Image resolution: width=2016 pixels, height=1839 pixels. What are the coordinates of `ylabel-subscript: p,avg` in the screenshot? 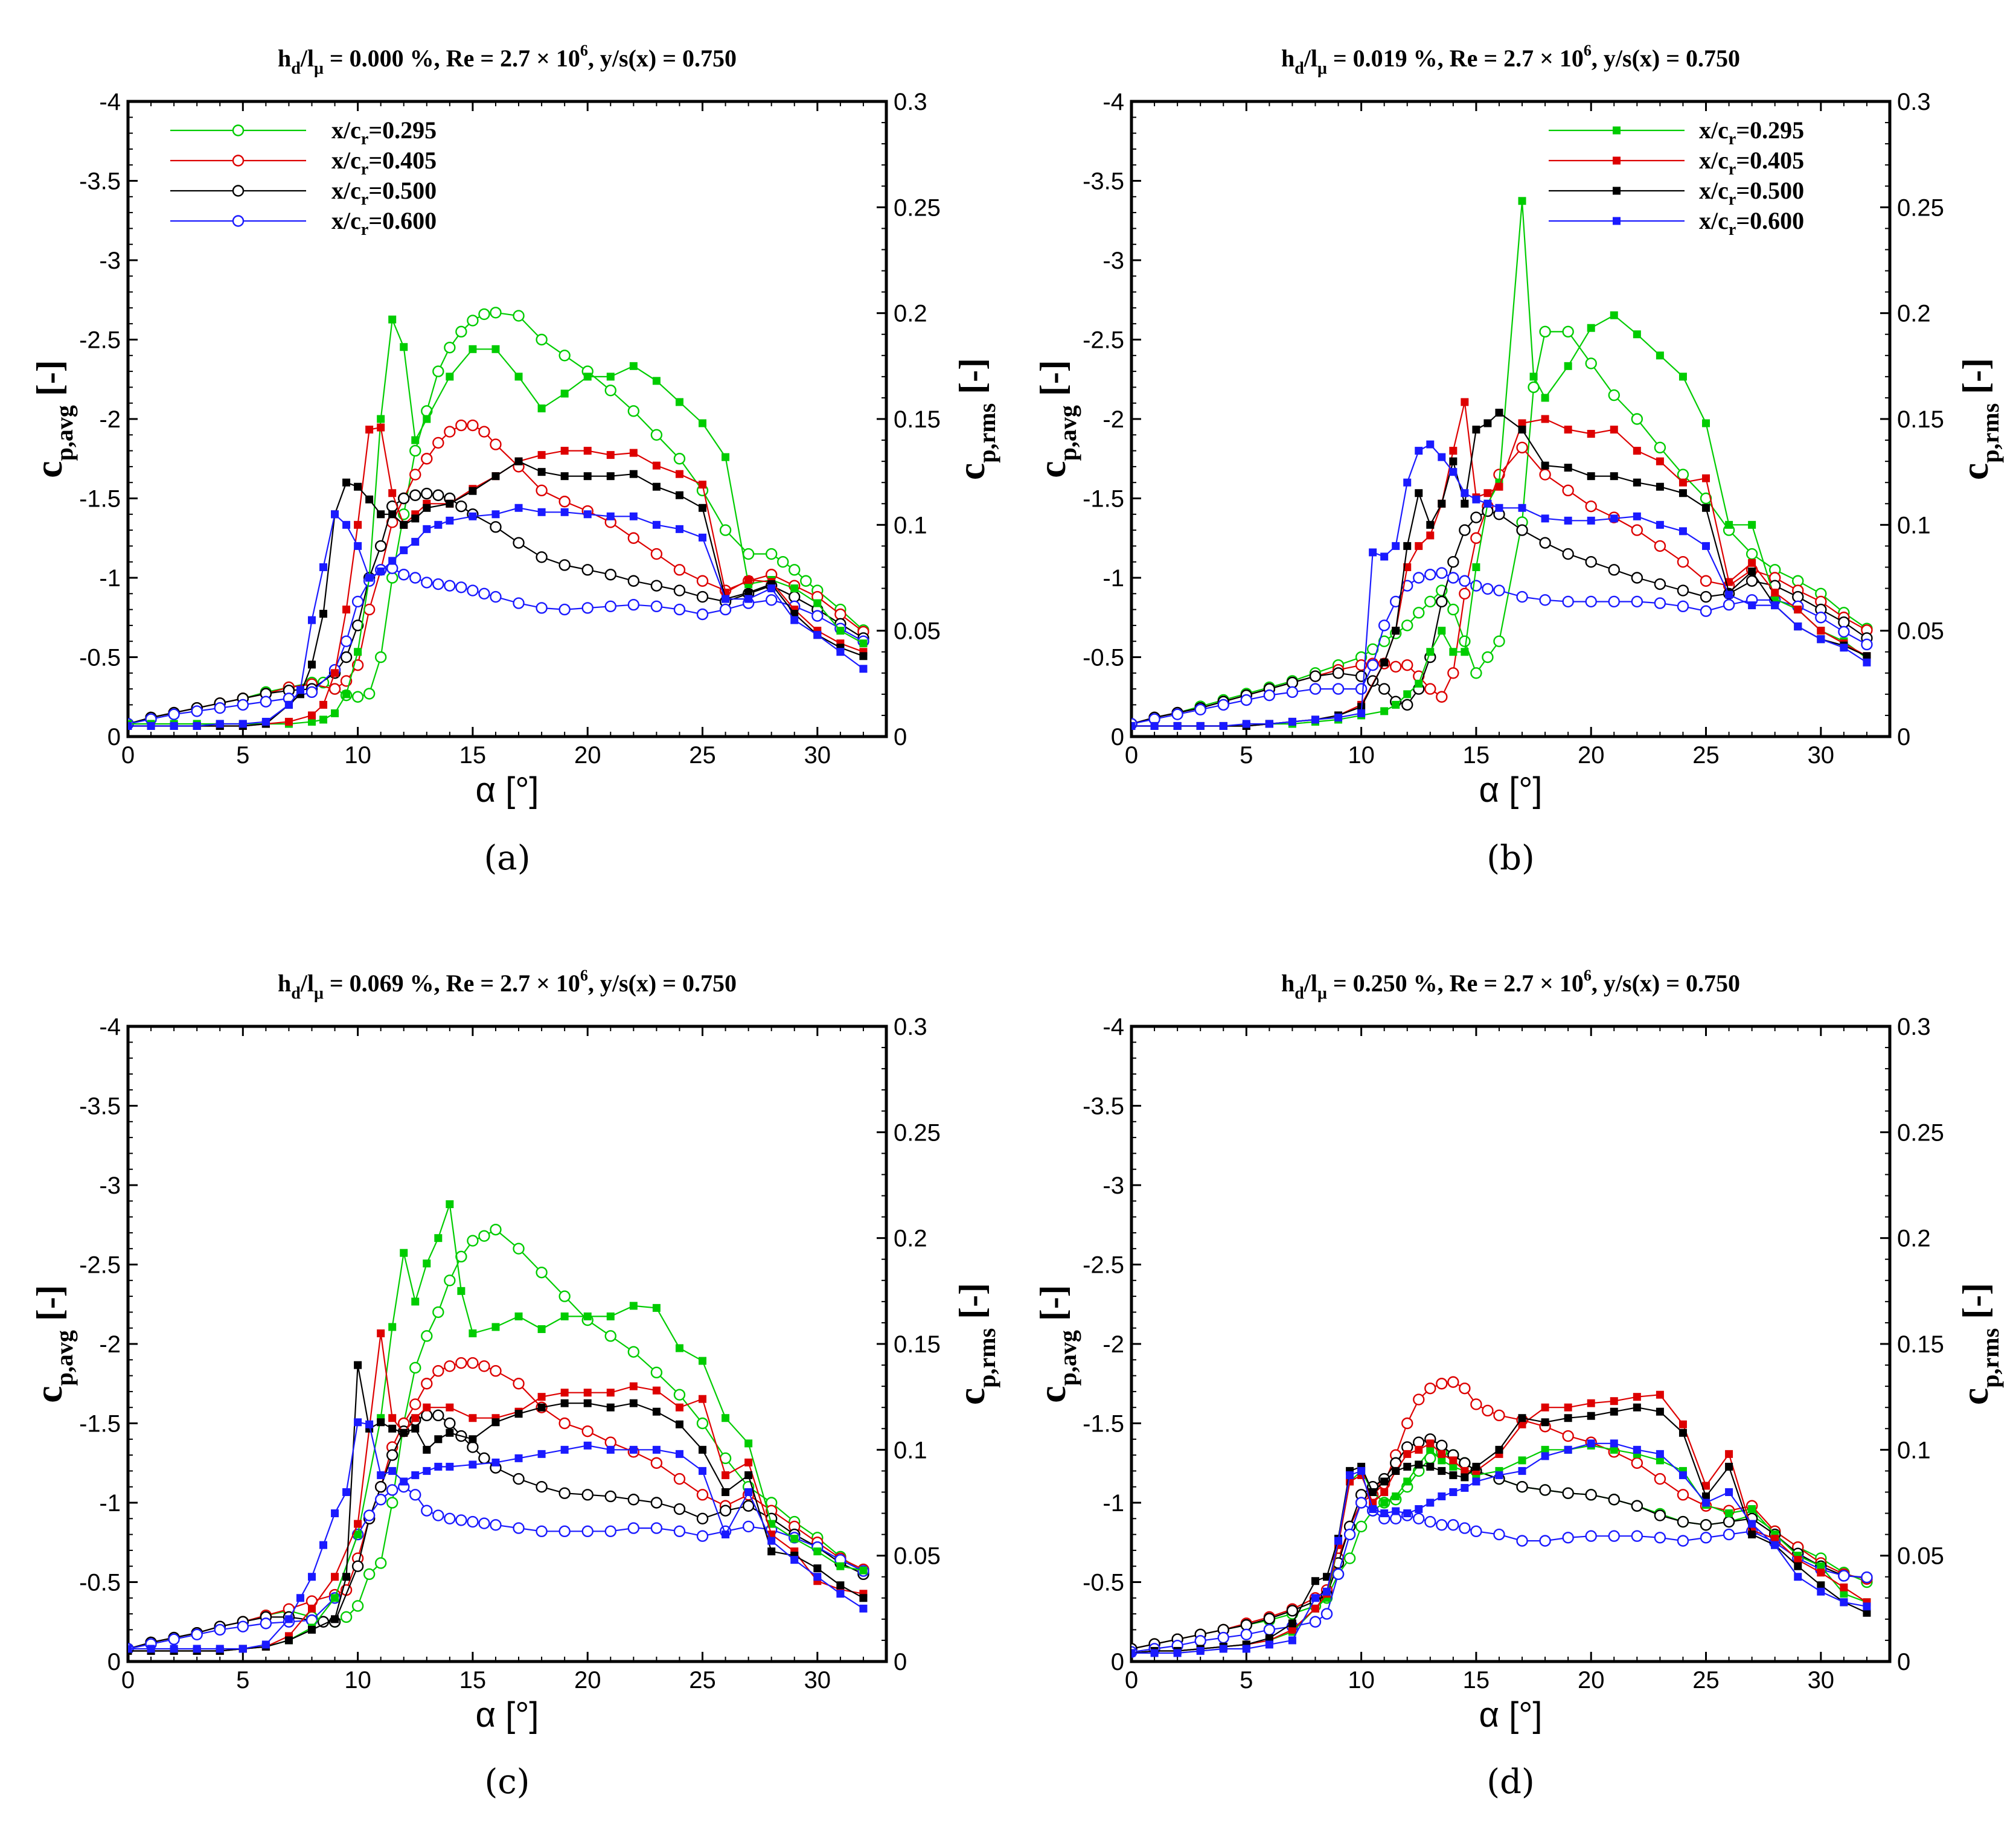 It's located at (64, 1358).